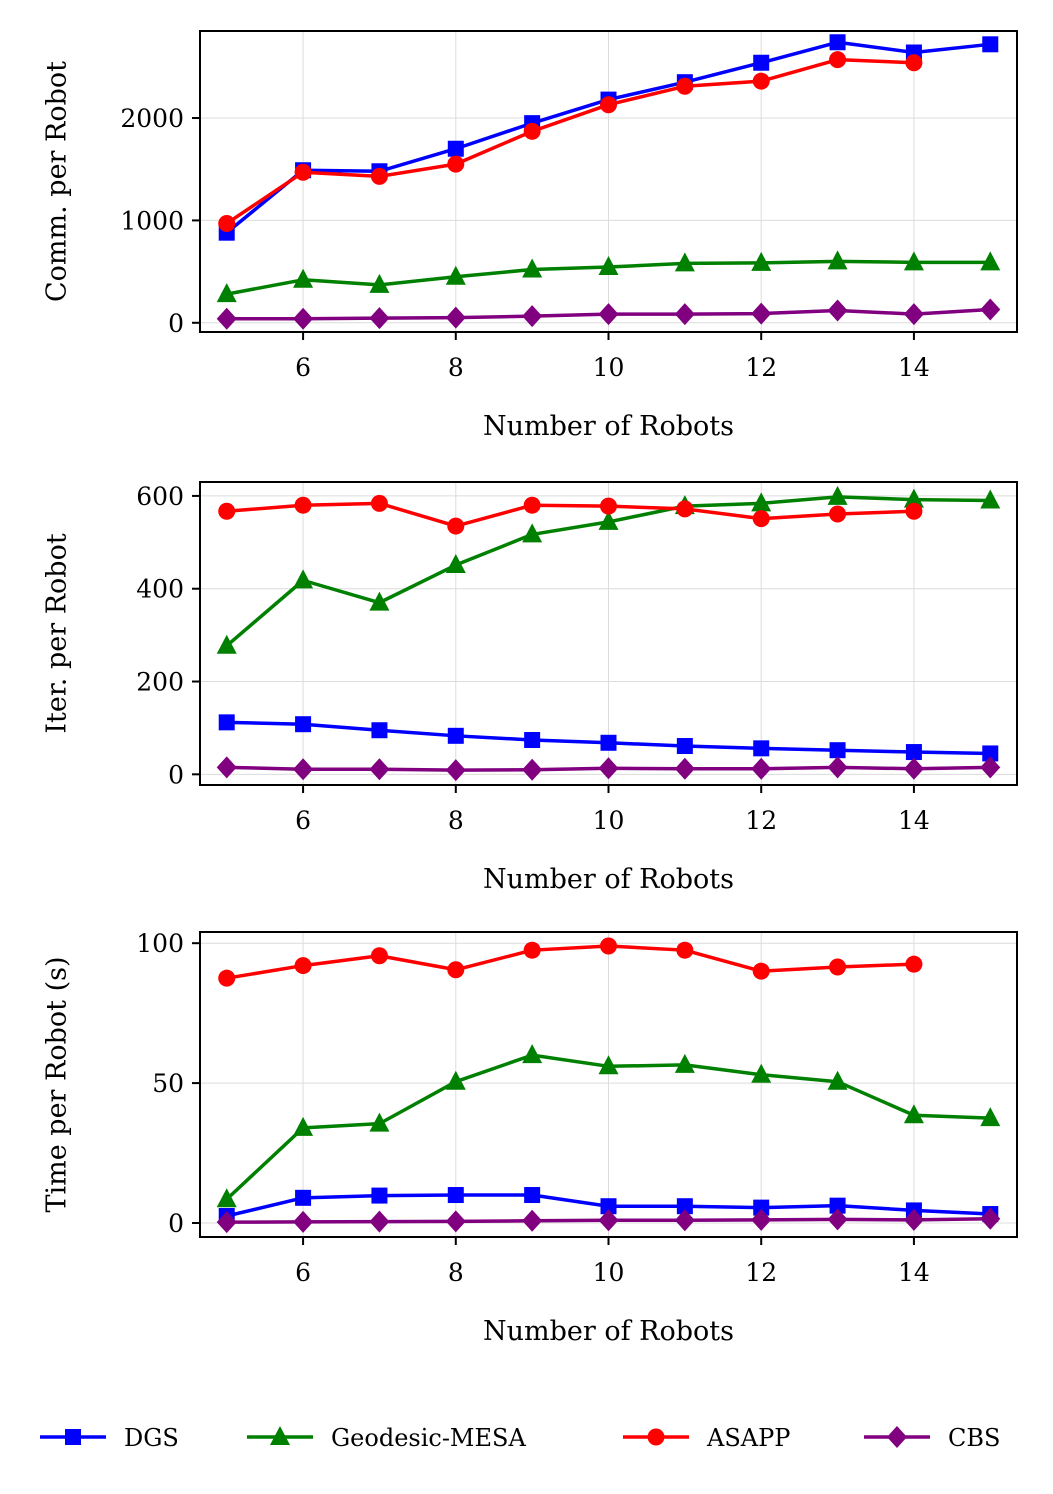 This screenshot has width=1053, height=1494. Describe the element at coordinates (168, 1083) in the screenshot. I see `y-tick-label: 50` at that location.